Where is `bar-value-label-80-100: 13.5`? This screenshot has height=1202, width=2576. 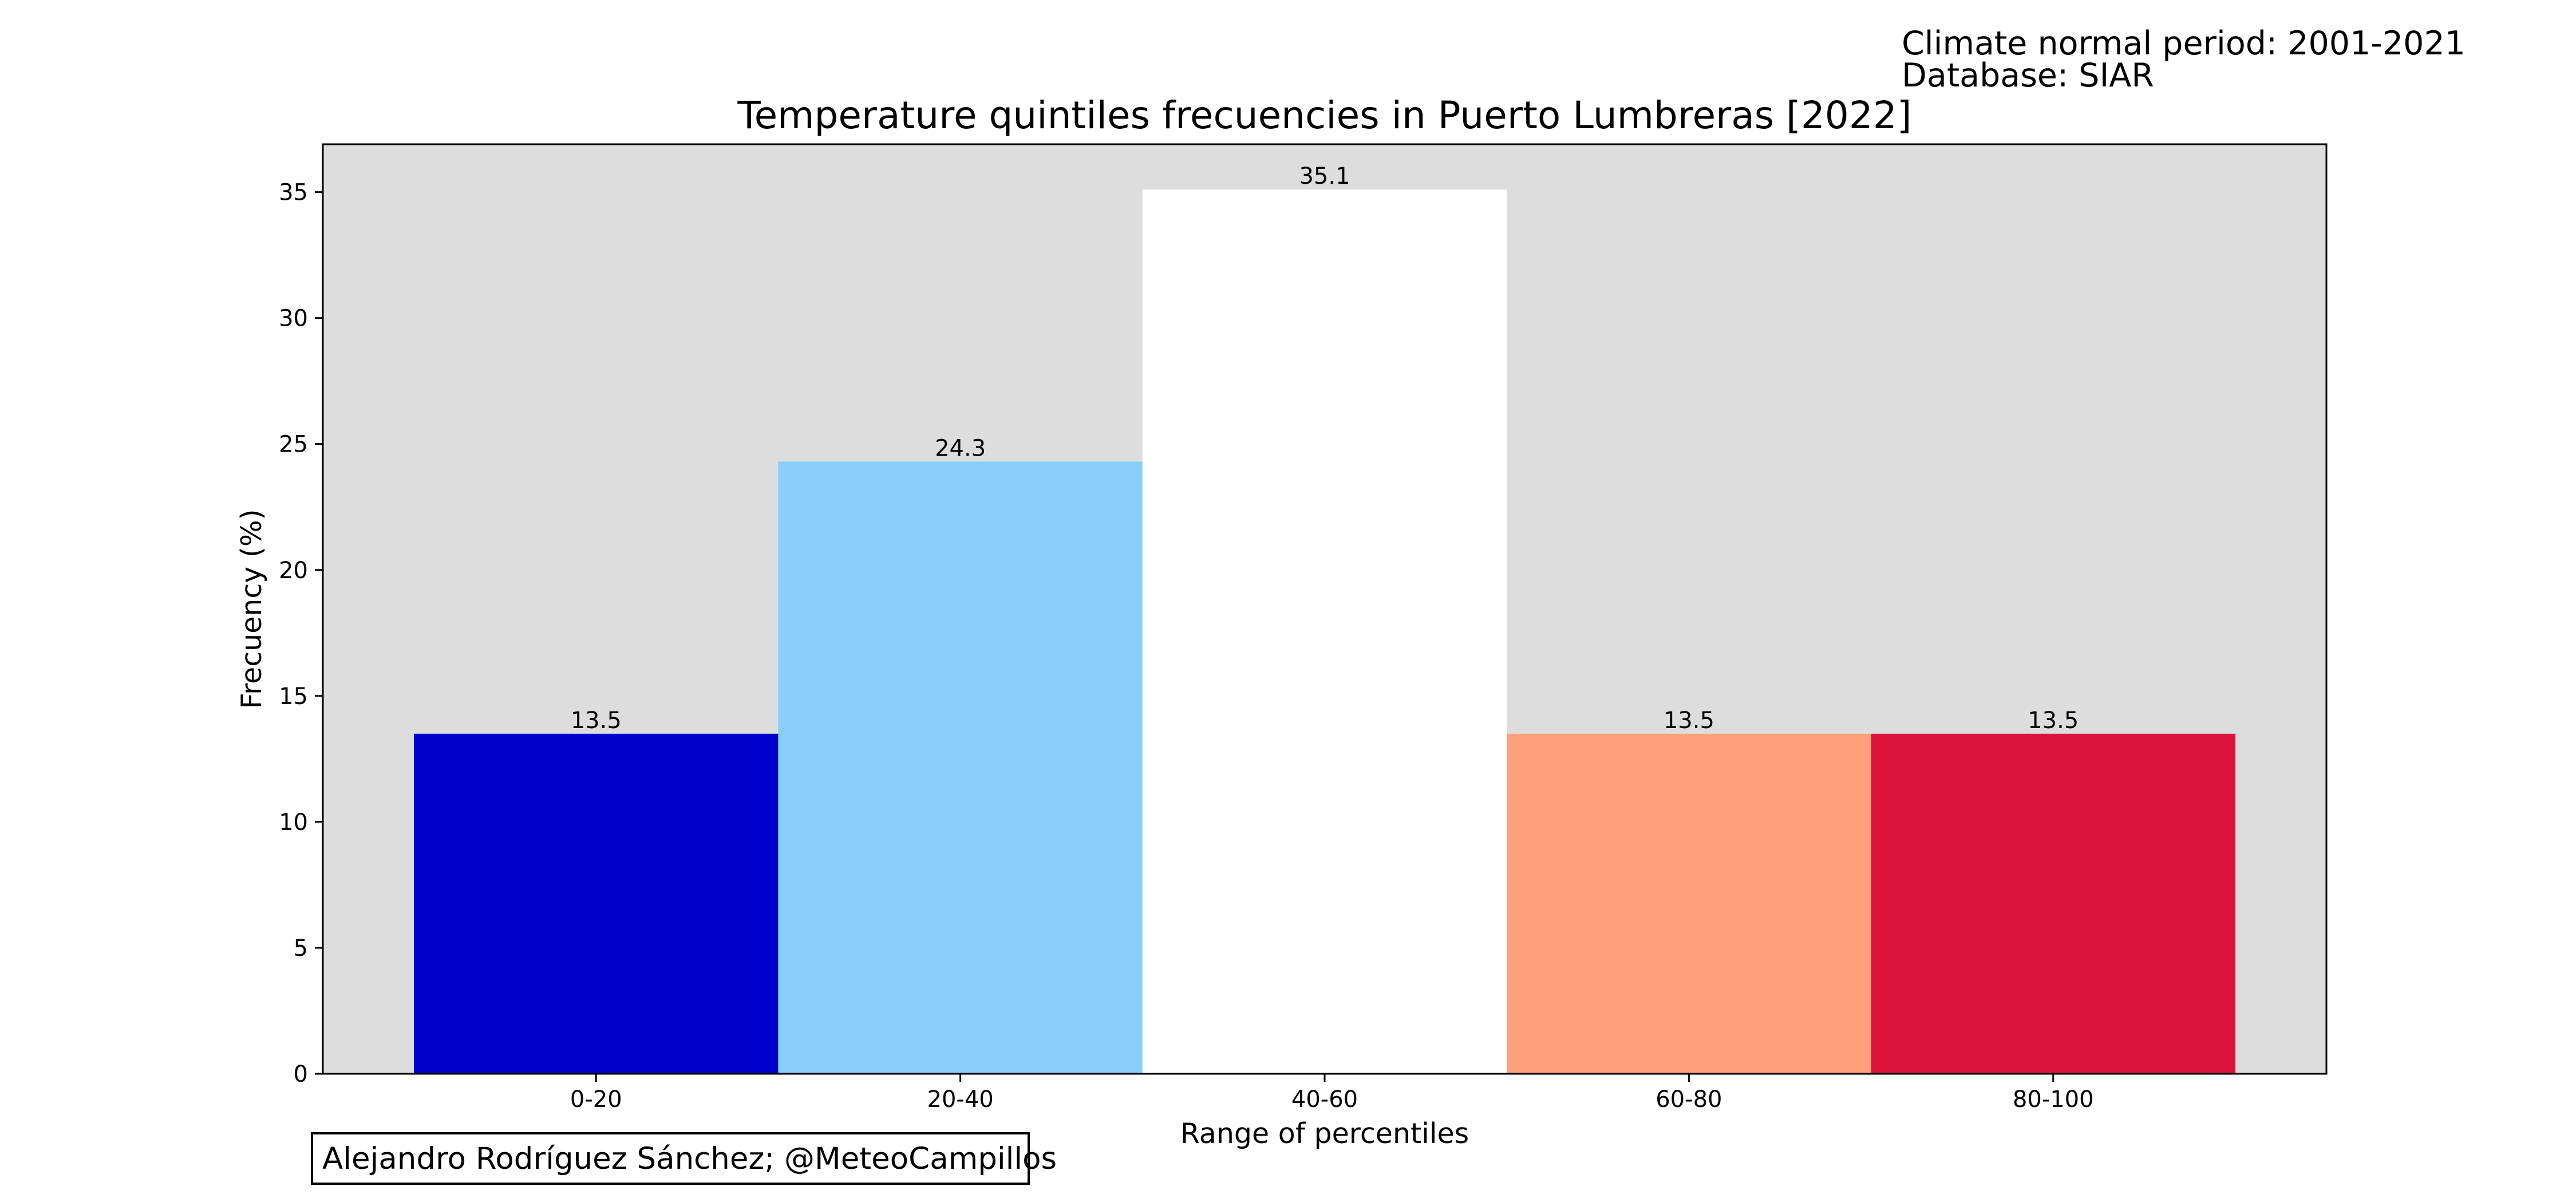 bar-value-label-80-100: 13.5 is located at coordinates (2053, 721).